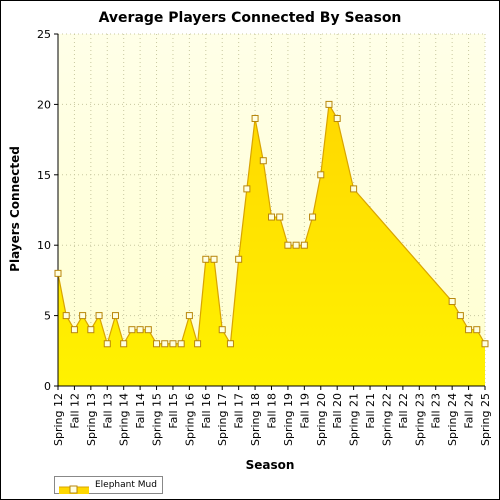 The image size is (500, 500). What do you see at coordinates (44, 210) in the screenshot?
I see `y-tick-labels: 0 5 10 15 20 25` at bounding box center [44, 210].